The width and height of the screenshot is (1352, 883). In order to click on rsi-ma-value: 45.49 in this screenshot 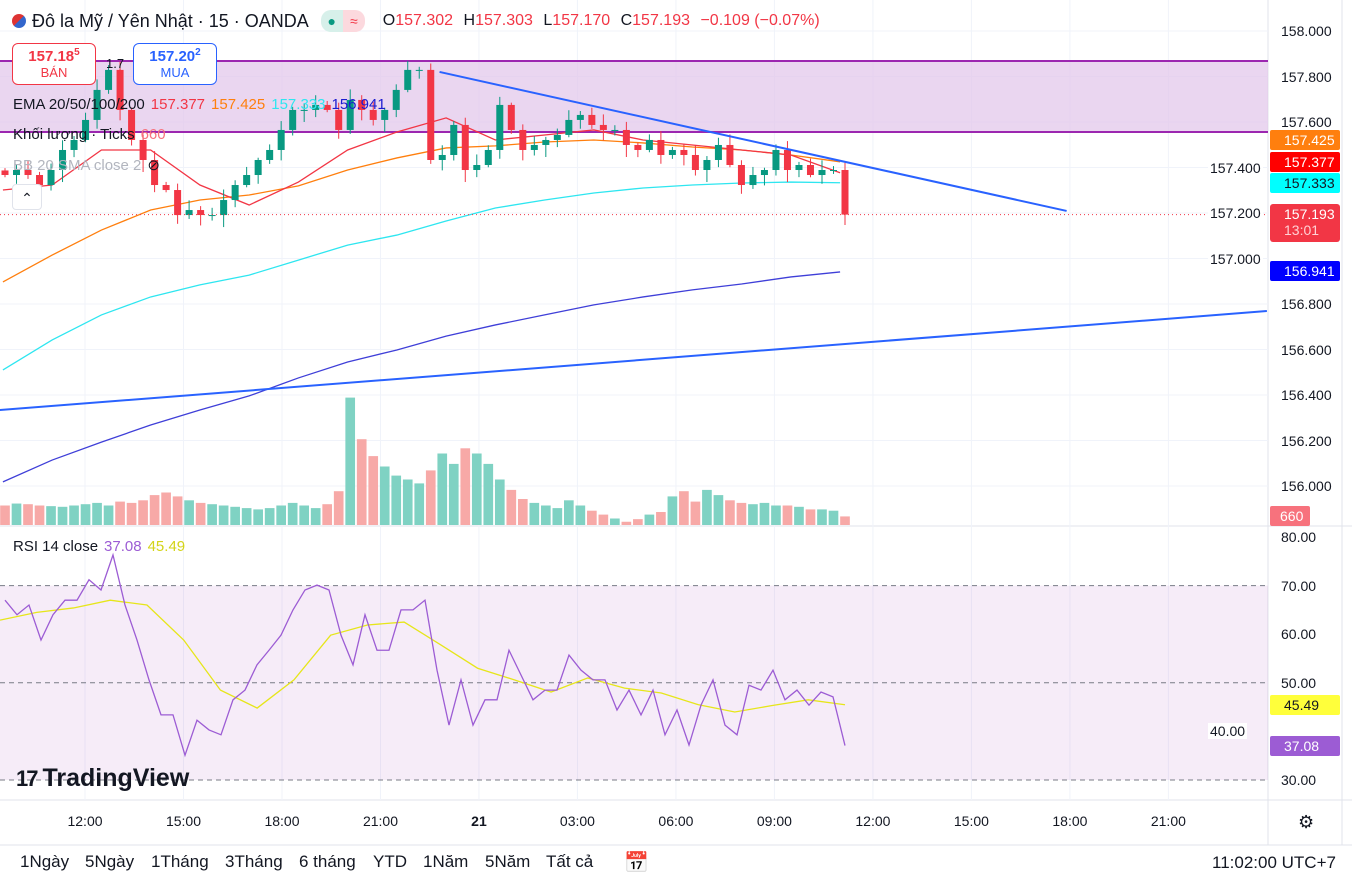, I will do `click(166, 546)`.